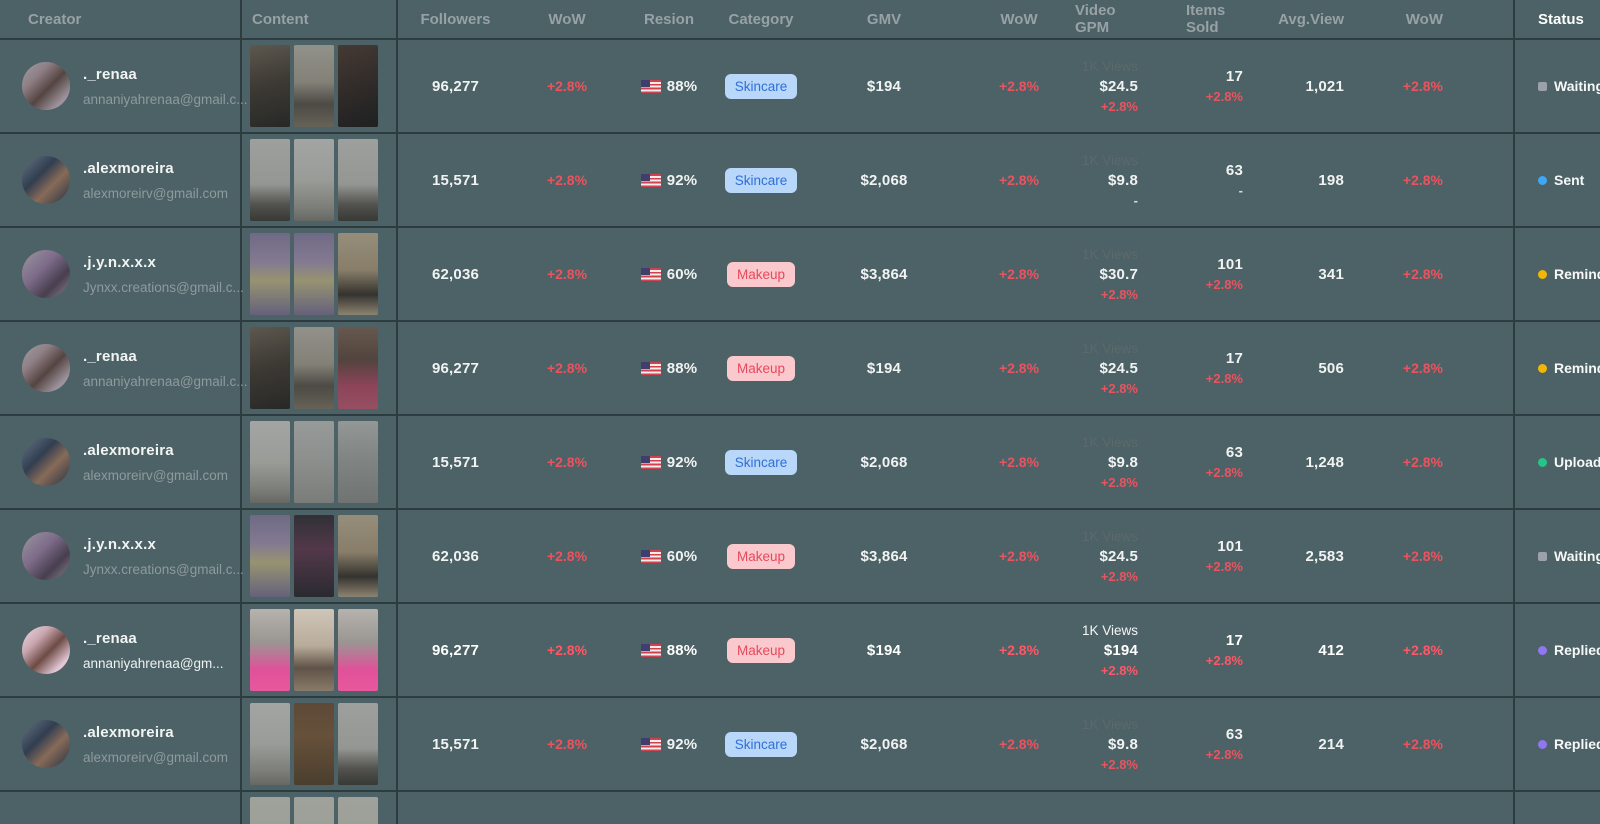 This screenshot has width=1600, height=824. What do you see at coordinates (884, 180) in the screenshot?
I see `gmv-value: $2,068` at bounding box center [884, 180].